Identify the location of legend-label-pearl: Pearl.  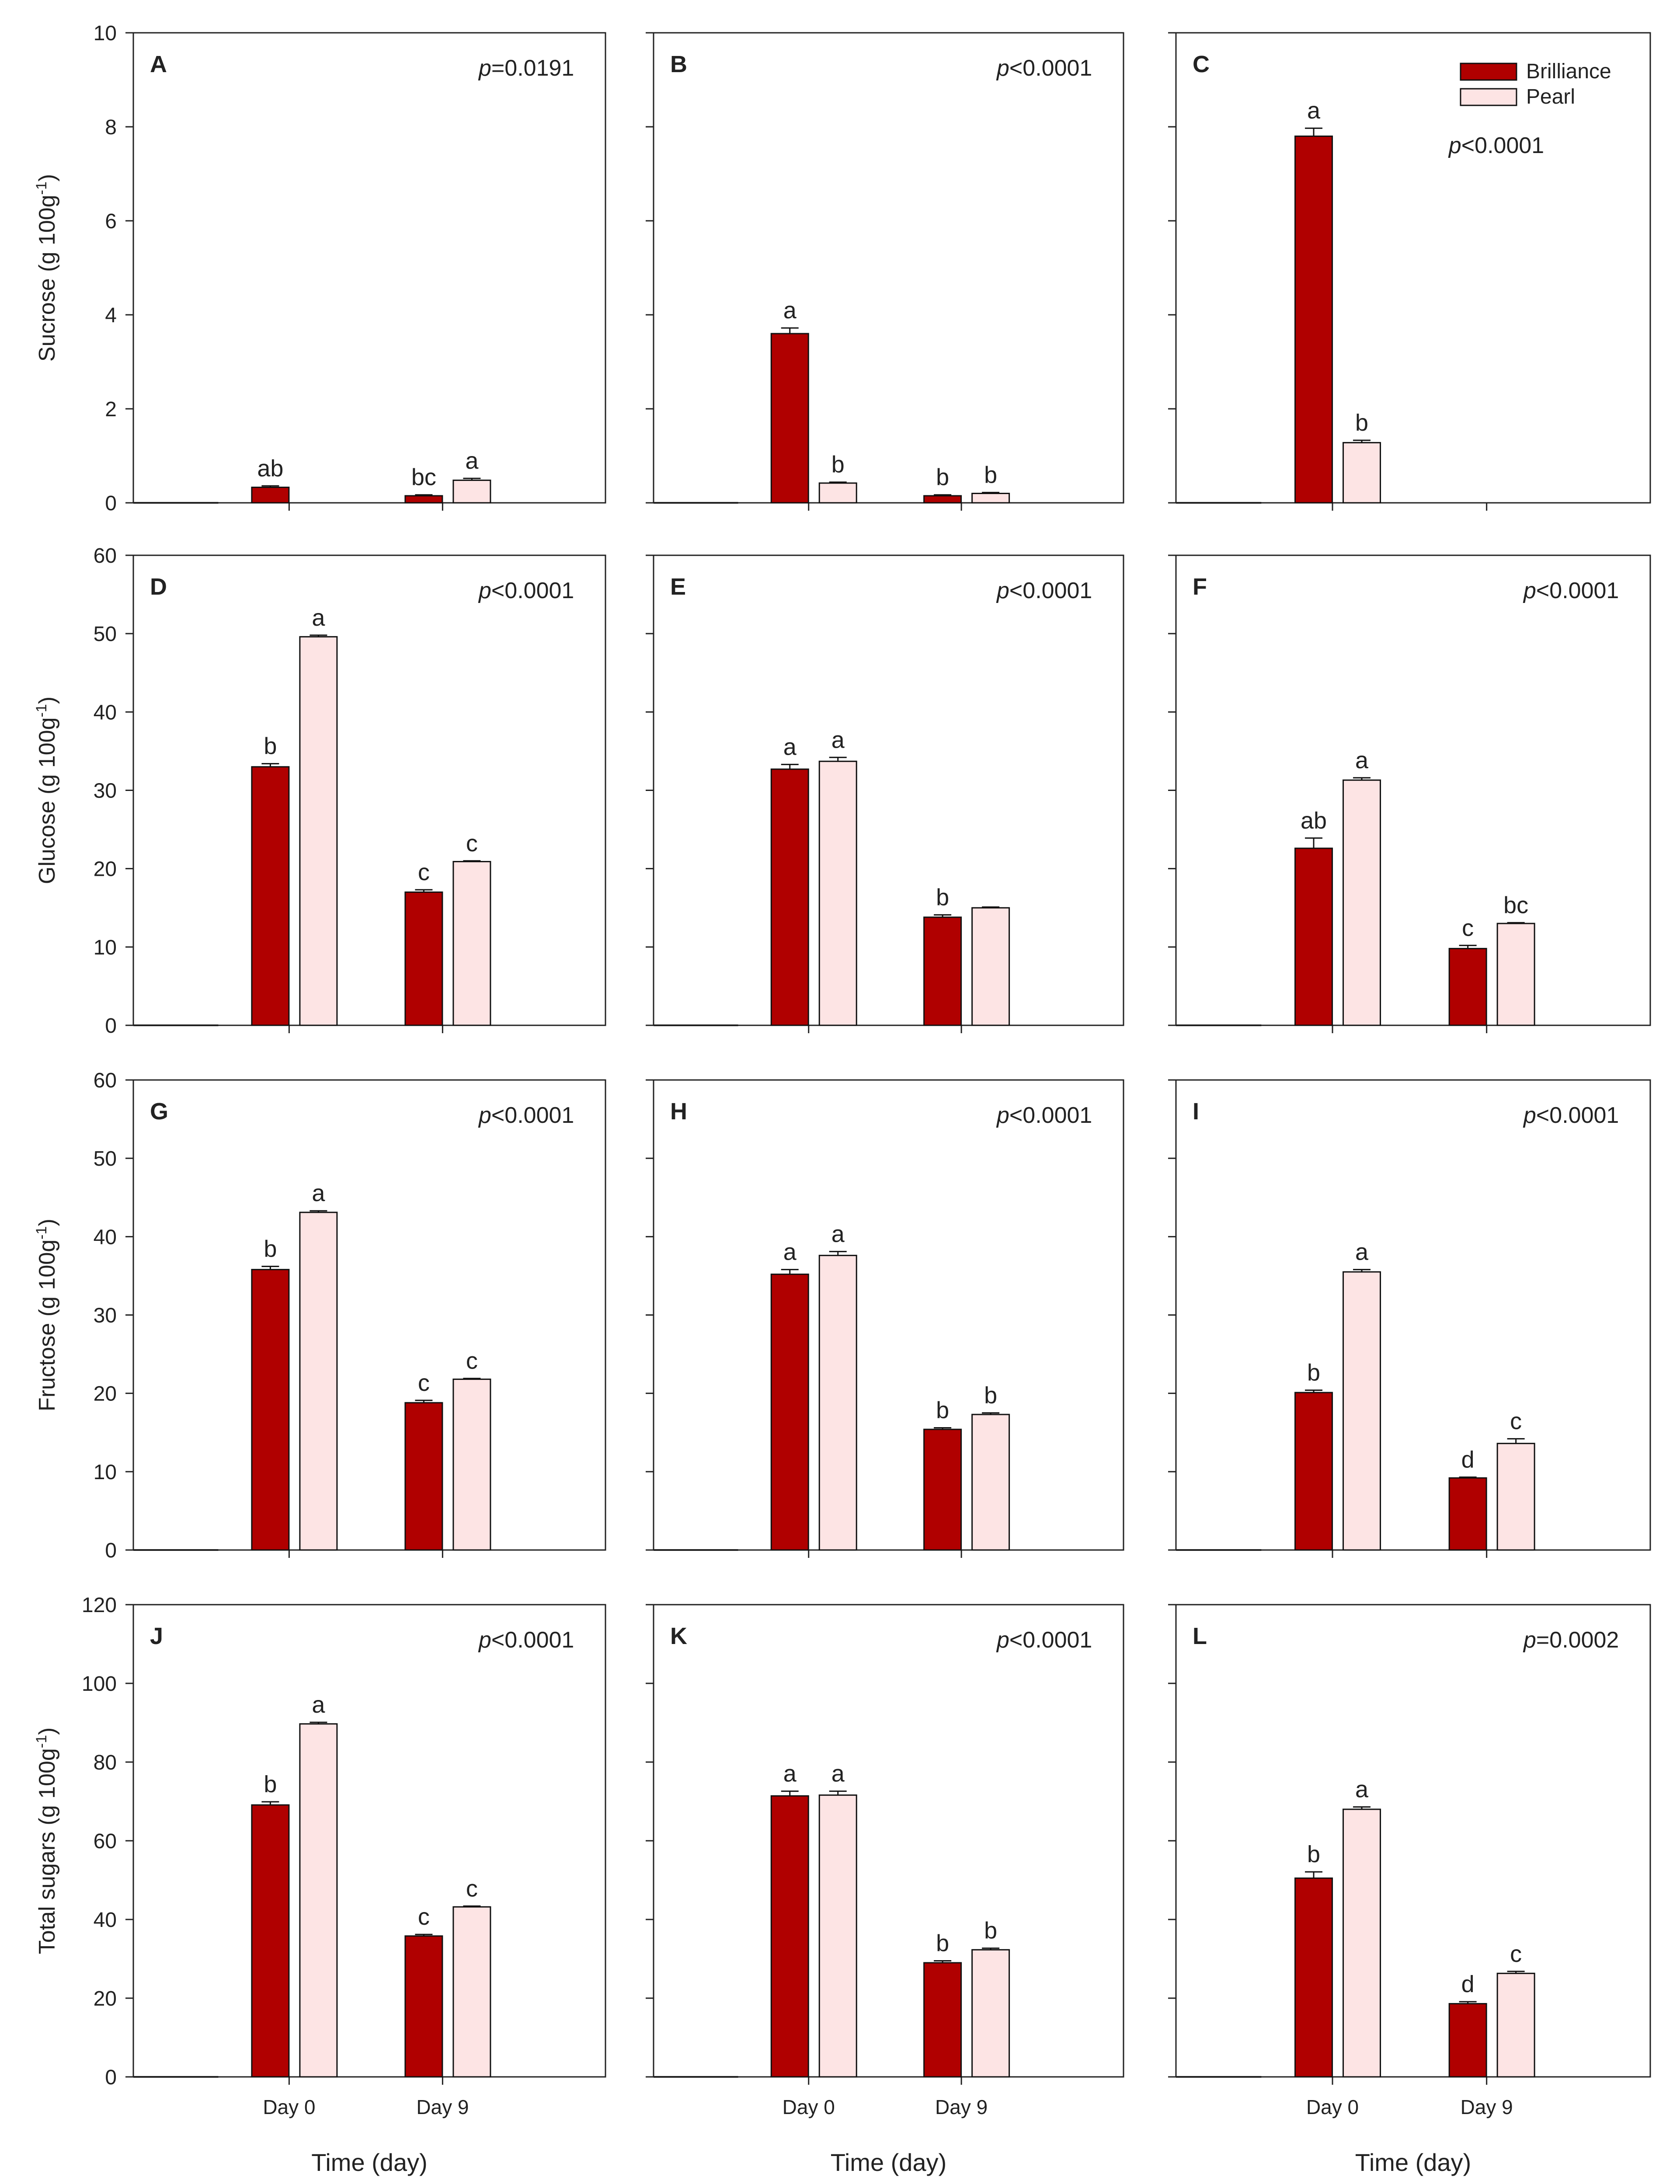
(1550, 96).